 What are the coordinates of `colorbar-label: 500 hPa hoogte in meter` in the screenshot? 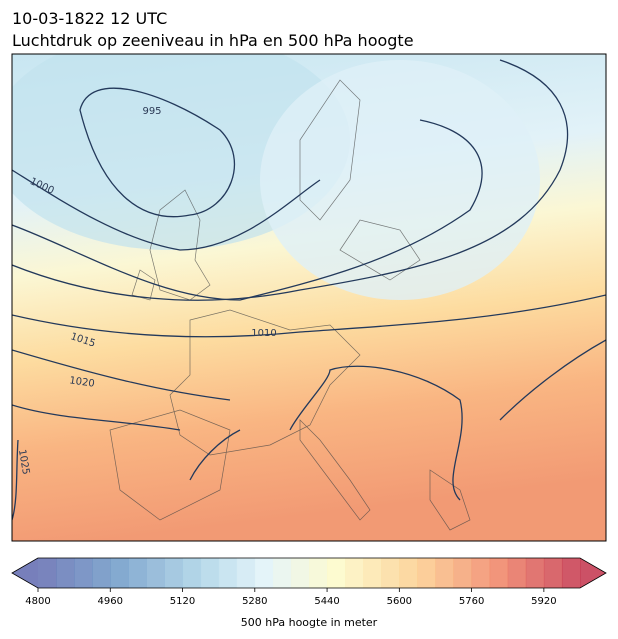 It's located at (309, 622).